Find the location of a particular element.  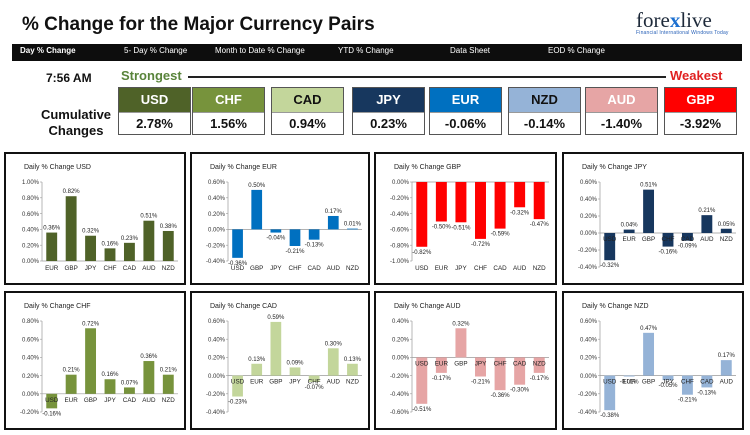

bar-cad is located at coordinates (707, 381).